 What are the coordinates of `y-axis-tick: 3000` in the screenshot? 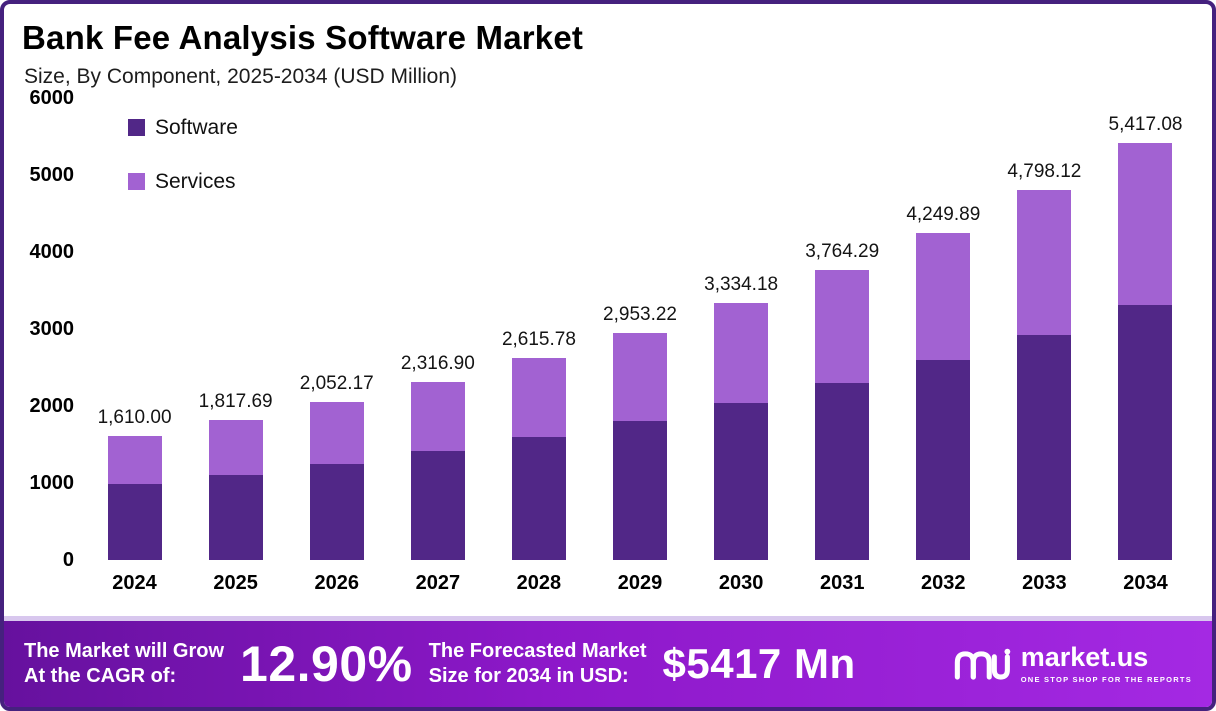 It's located at (52, 328).